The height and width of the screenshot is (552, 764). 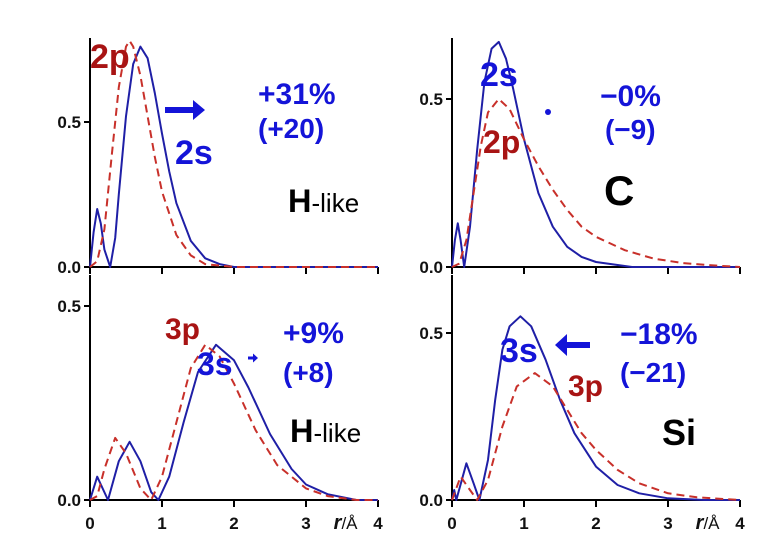 What do you see at coordinates (291, 128) in the screenshot?
I see `change-value-label: (+20)` at bounding box center [291, 128].